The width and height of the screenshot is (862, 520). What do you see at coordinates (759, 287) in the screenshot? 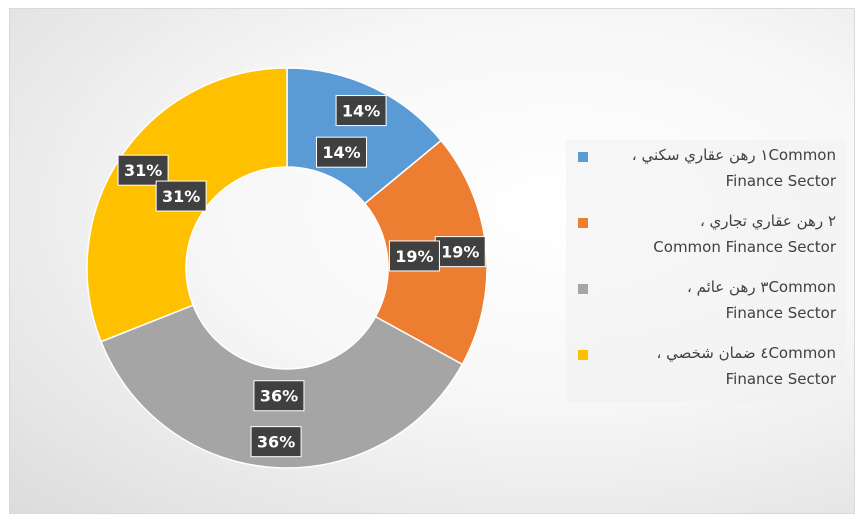
I see `legend-label-3-line1: ٣ رهن عائم ، Common` at bounding box center [759, 287].